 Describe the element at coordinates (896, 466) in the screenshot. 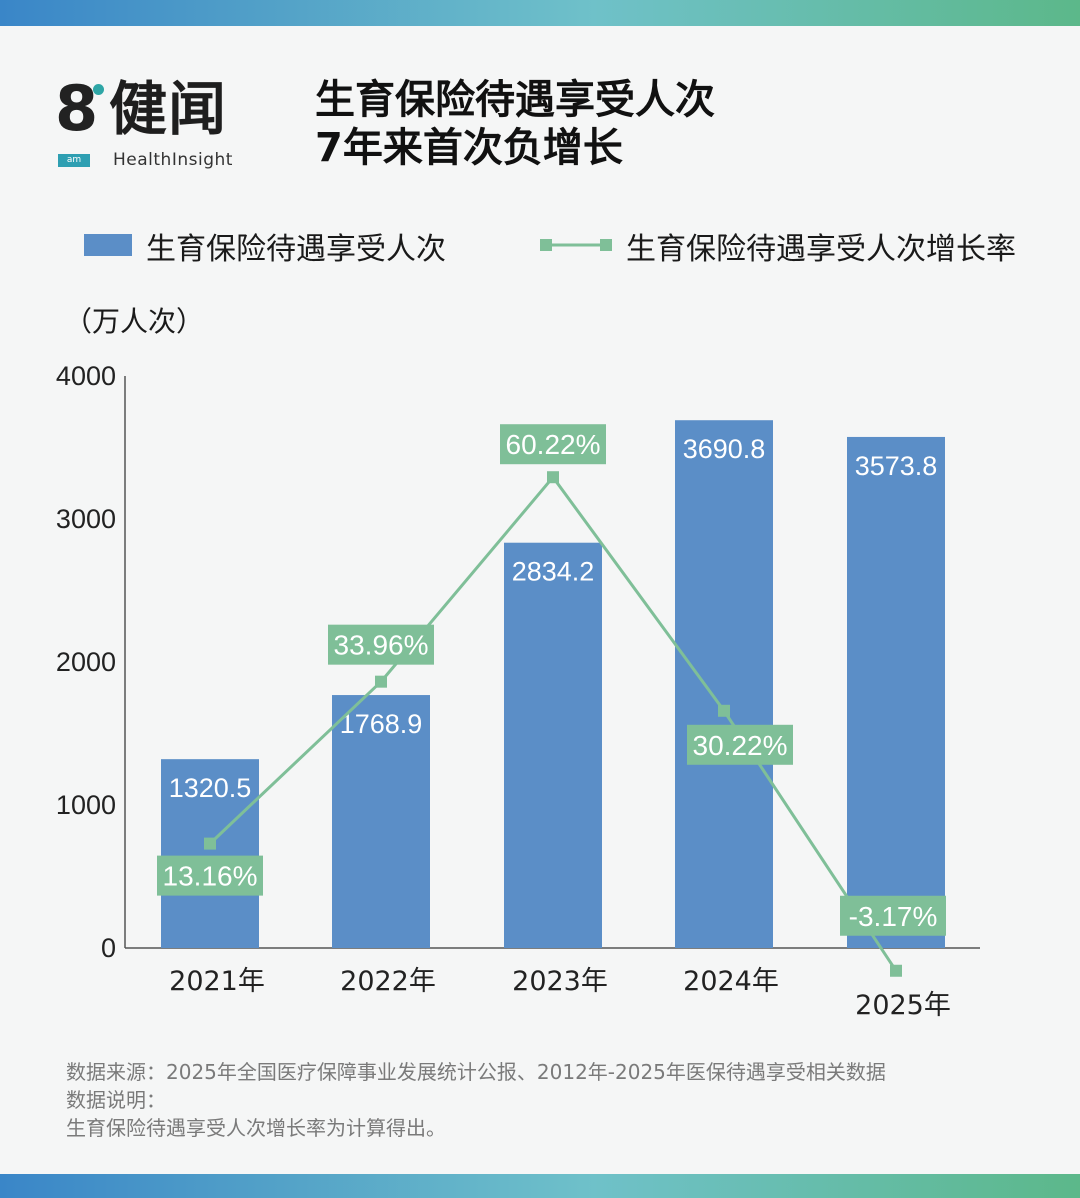

I see `bar-value-label: 3573.8` at that location.